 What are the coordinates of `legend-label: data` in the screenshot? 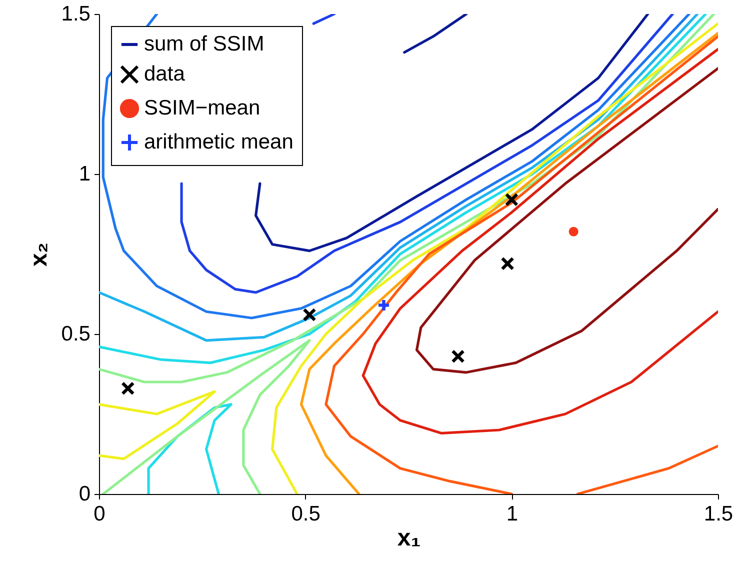 It's located at (165, 74).